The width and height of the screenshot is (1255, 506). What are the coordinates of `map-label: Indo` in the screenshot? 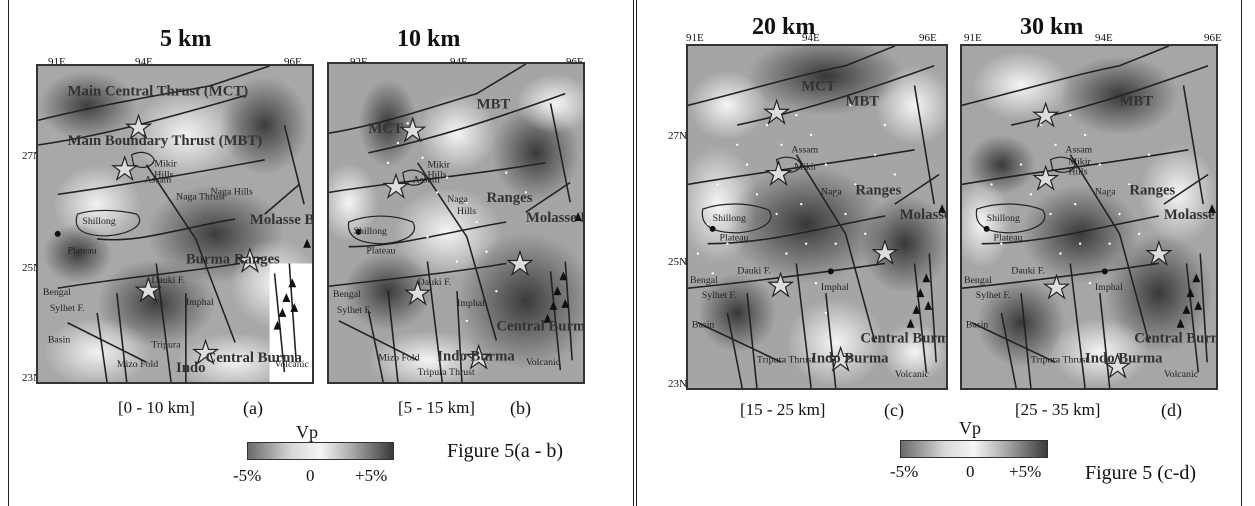 It's located at (191, 368).